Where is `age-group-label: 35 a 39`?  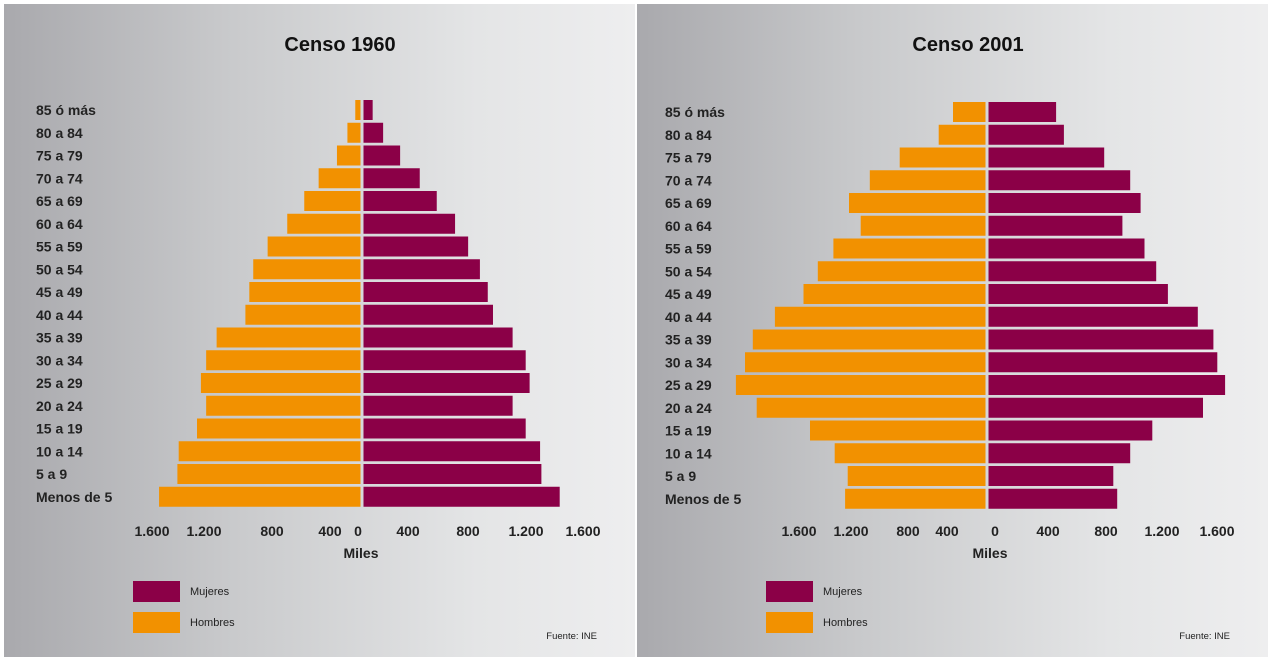
age-group-label: 35 a 39 is located at coordinates (59, 338).